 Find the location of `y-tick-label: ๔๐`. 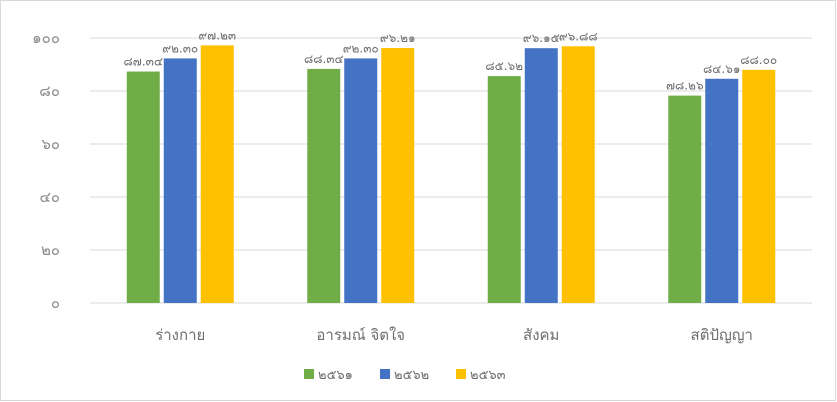

y-tick-label: ๔๐ is located at coordinates (49, 197).